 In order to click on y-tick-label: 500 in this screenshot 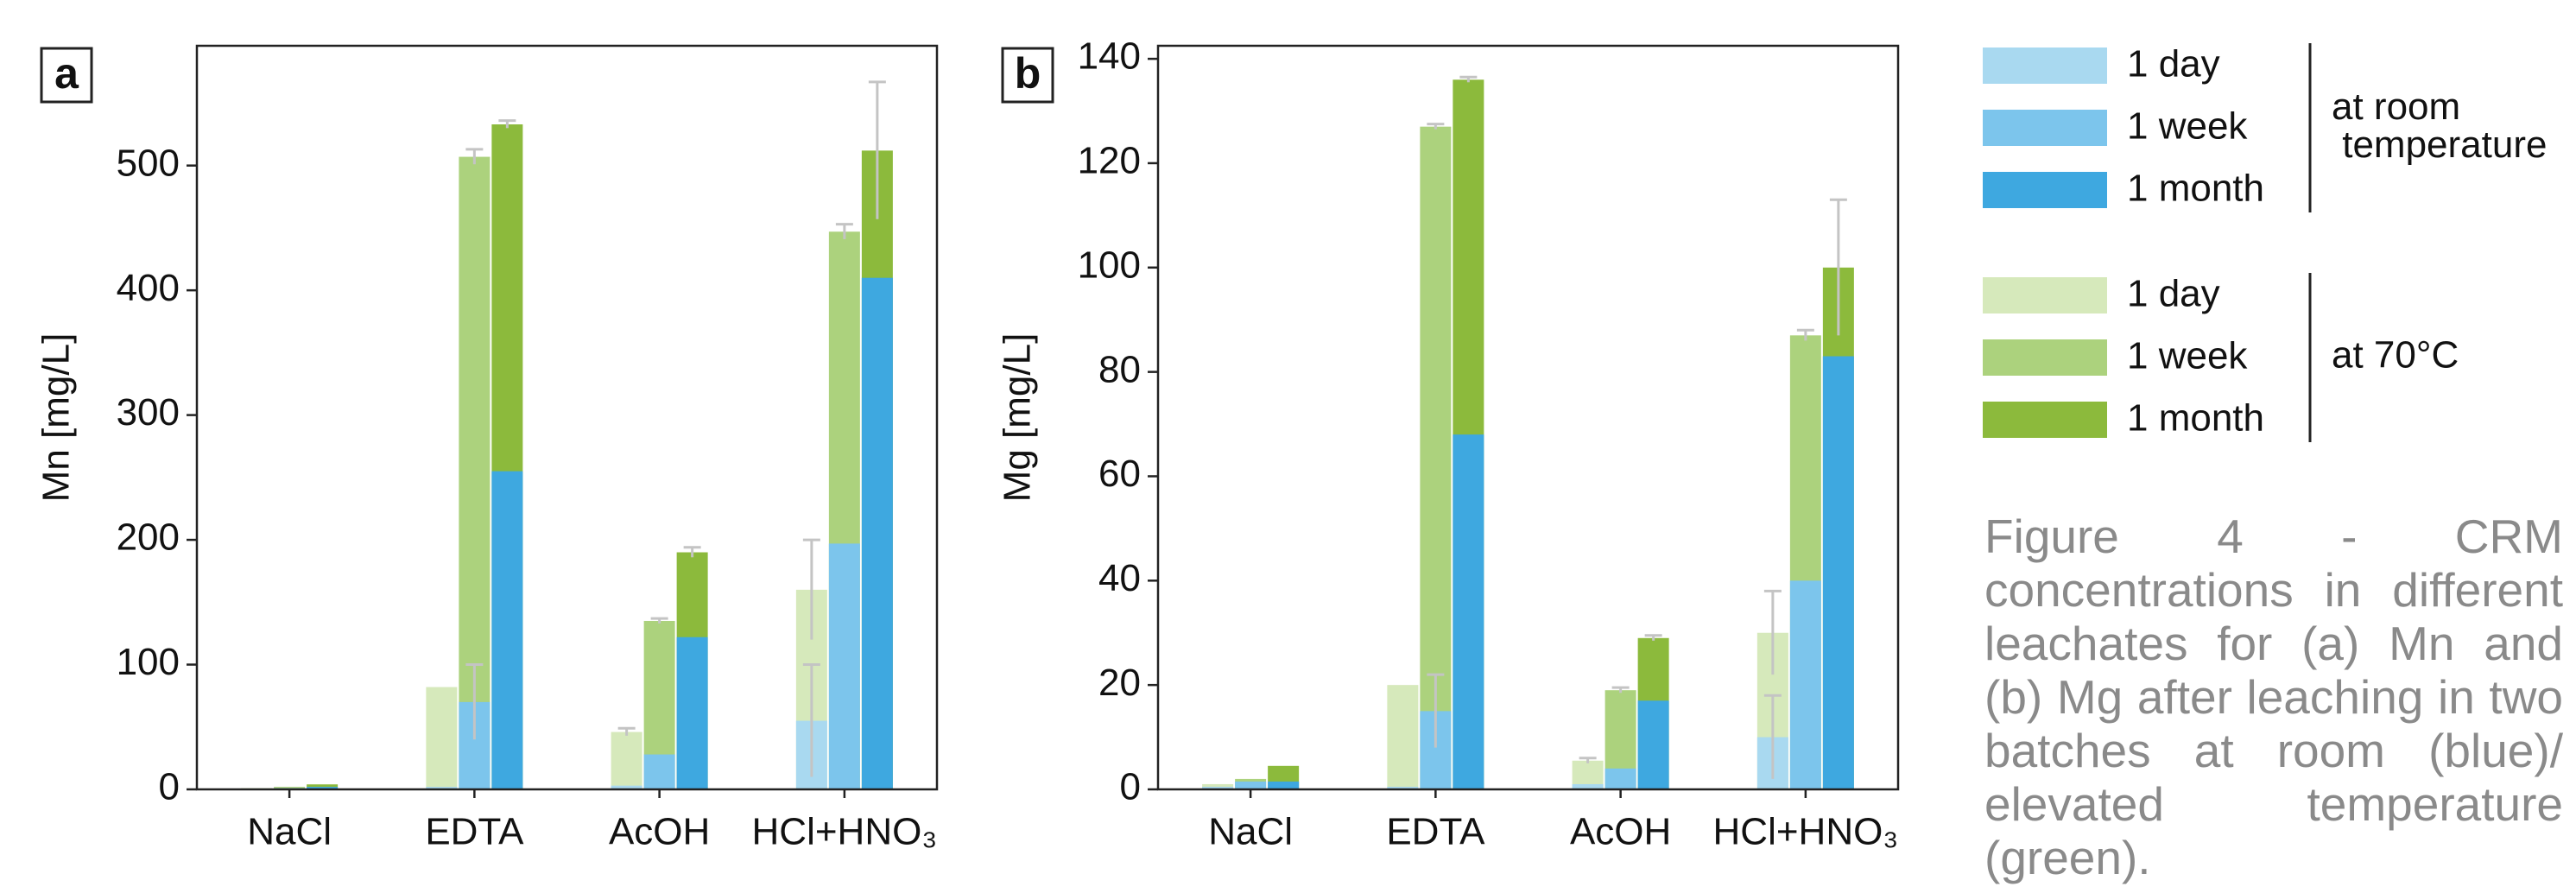, I will do `click(148, 163)`.